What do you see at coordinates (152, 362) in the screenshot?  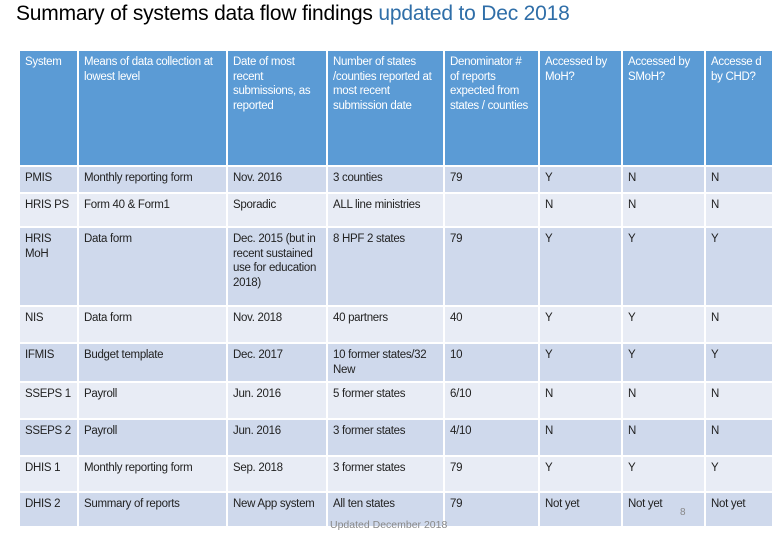 I see `table-cell: Budget template` at bounding box center [152, 362].